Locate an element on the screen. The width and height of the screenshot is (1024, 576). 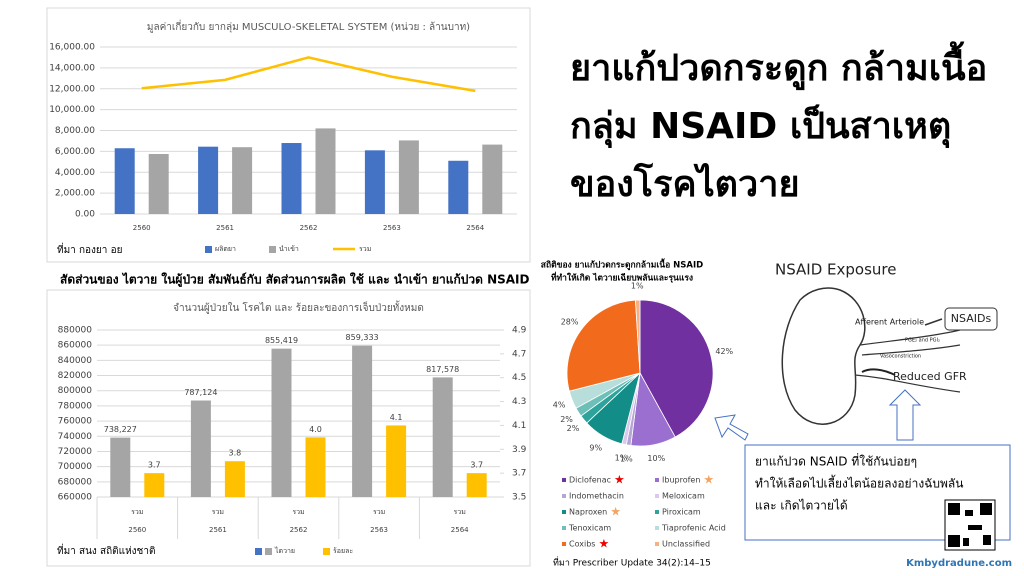
callout: ยาแก้ปวด NSAID ที่ใช้กันบ่อยๆ is located at coordinates (836, 461).